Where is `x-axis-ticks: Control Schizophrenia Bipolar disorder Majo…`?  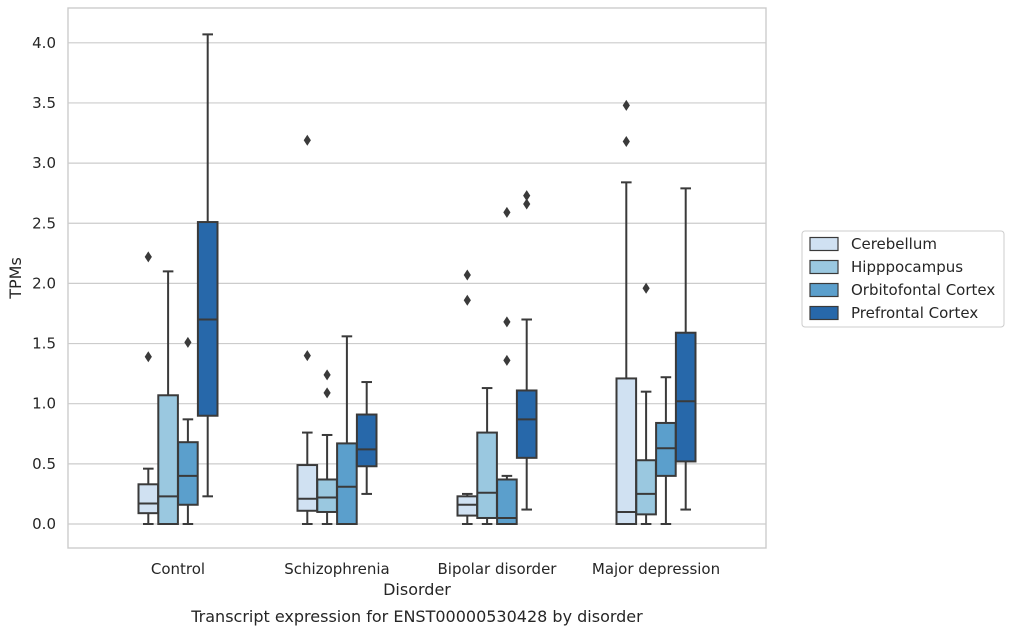
x-axis-ticks: Control Schizophrenia Bipolar disorder Majo… is located at coordinates (435, 569).